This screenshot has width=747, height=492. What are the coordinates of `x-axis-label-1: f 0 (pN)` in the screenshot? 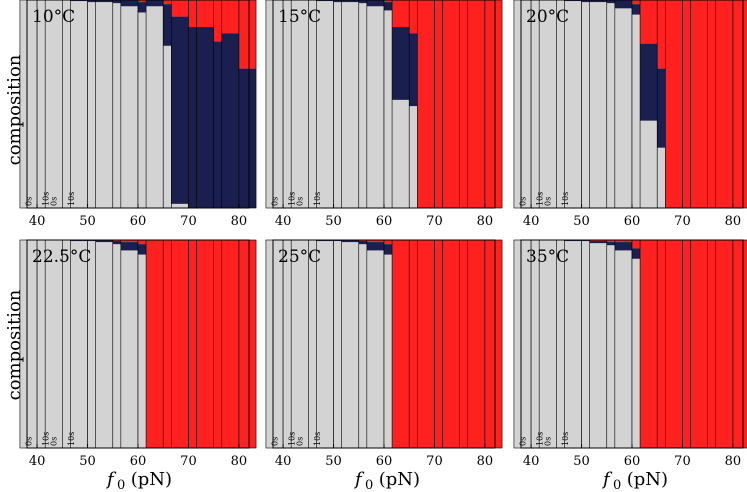 It's located at (138, 480).